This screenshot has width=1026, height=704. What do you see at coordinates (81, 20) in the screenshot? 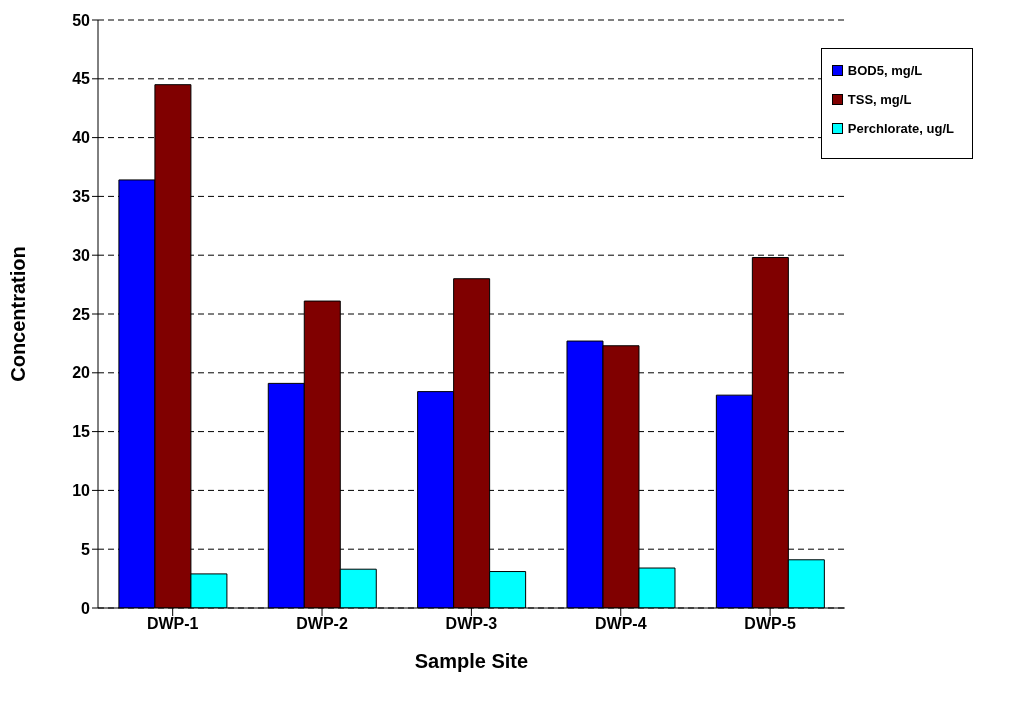
I see `y-tick-label: 50` at bounding box center [81, 20].